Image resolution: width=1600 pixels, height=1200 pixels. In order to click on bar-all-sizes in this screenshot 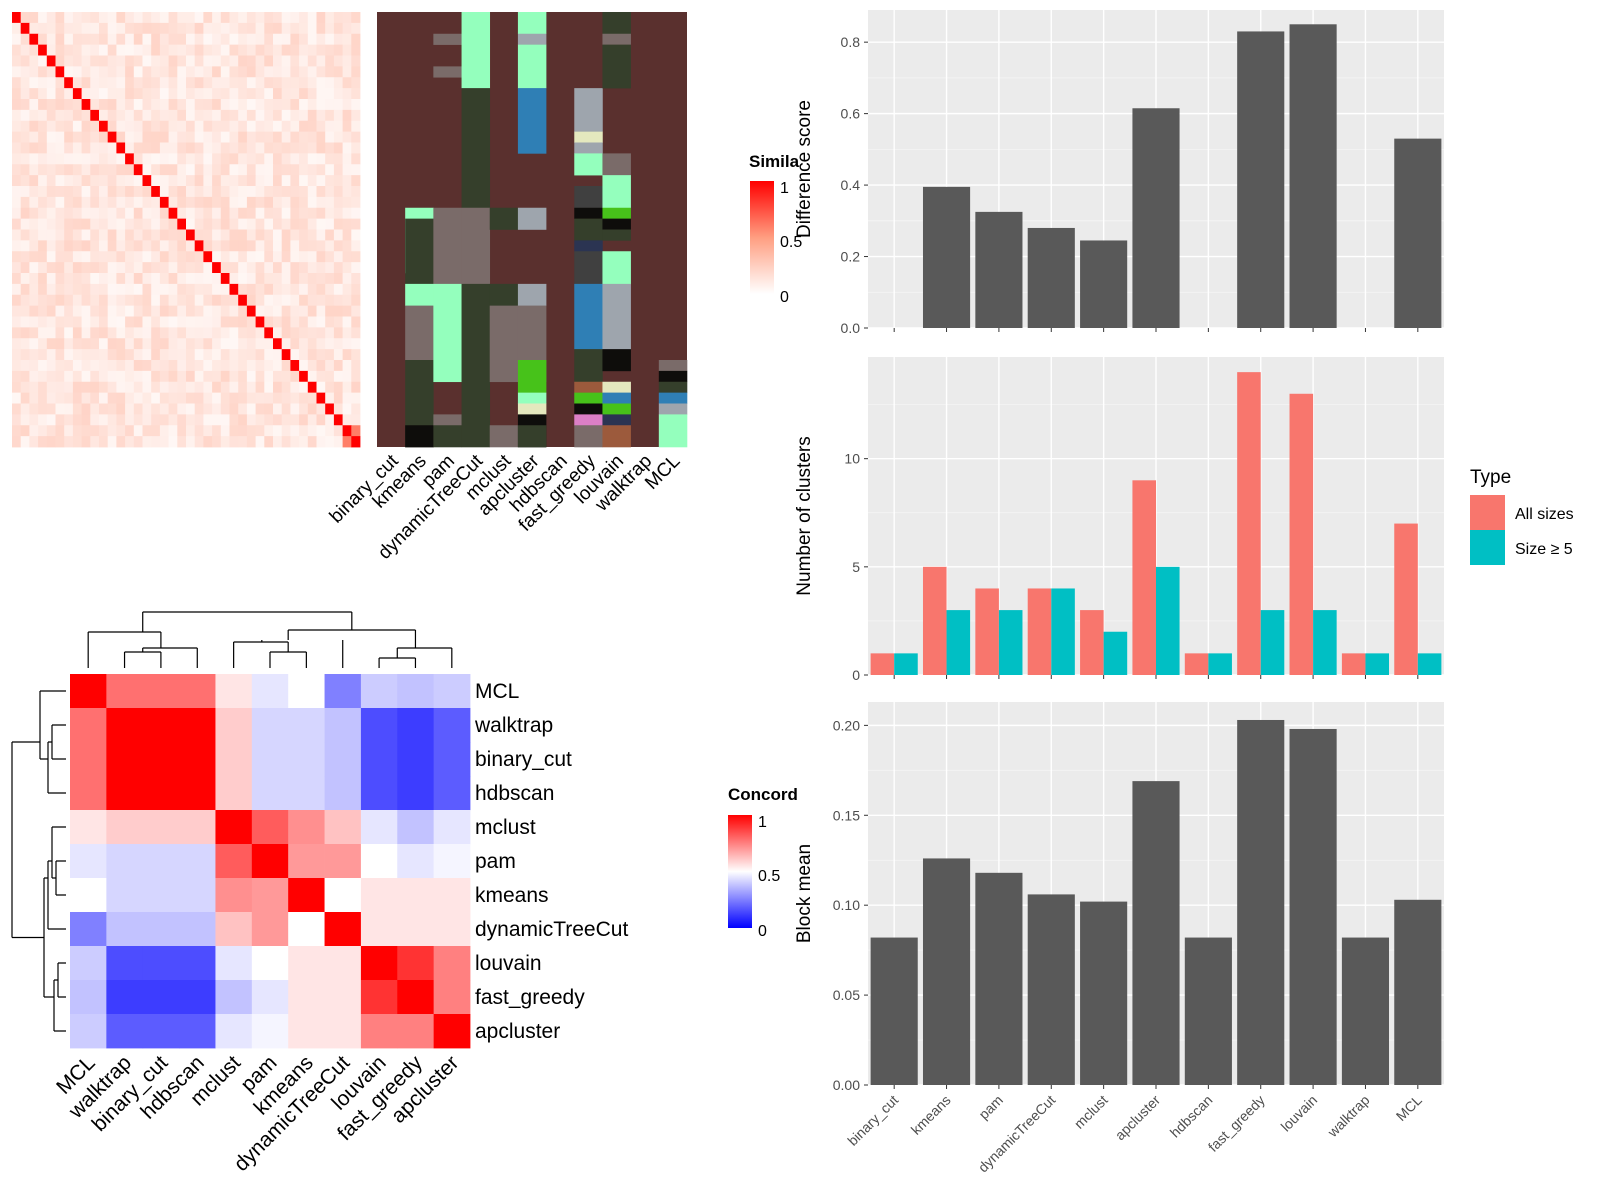, I will do `click(1301, 534)`.